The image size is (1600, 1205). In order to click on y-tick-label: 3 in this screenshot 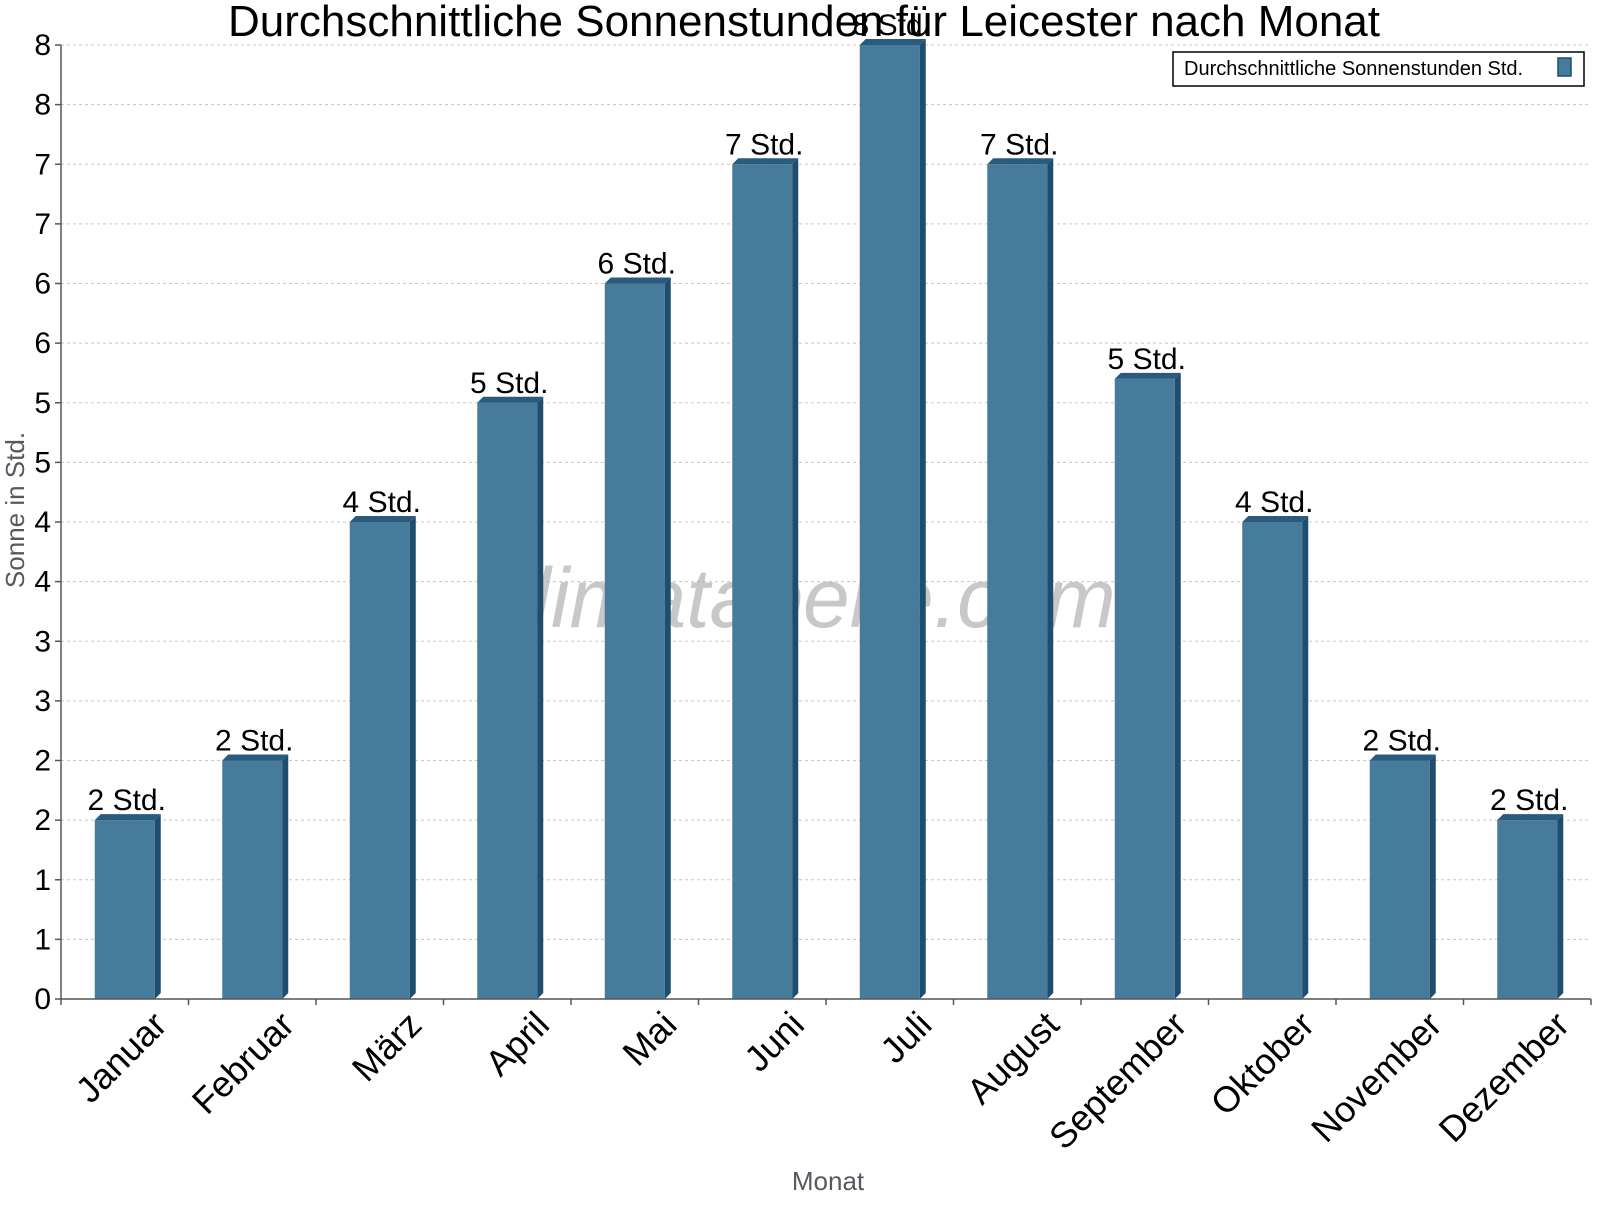, I will do `click(42, 641)`.